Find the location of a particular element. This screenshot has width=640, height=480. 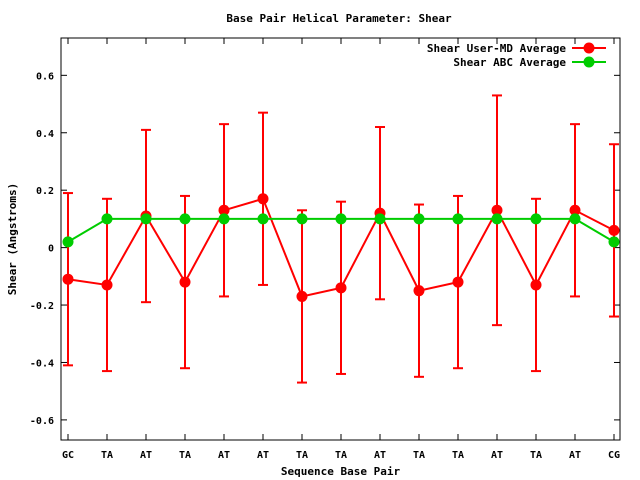

x-tick-label: GC is located at coordinates (68, 455).